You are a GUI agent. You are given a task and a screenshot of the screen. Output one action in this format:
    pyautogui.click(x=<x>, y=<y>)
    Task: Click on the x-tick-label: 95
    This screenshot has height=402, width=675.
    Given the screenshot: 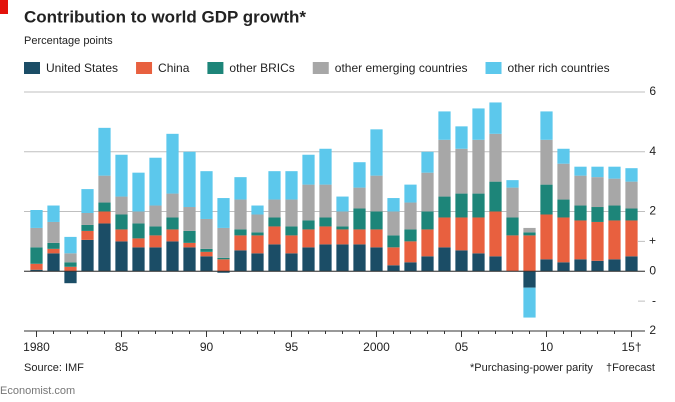 What is the action you would take?
    pyautogui.click(x=292, y=347)
    